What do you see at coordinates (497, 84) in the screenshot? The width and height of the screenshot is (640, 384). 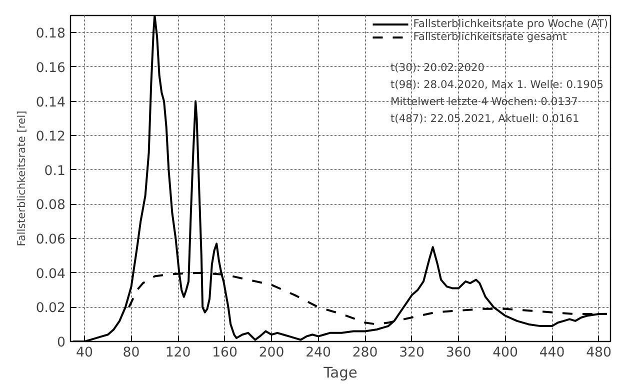 I see `annotation: t(98): 28.04.2020, Max 1. Welle: 0.1905` at bounding box center [497, 84].